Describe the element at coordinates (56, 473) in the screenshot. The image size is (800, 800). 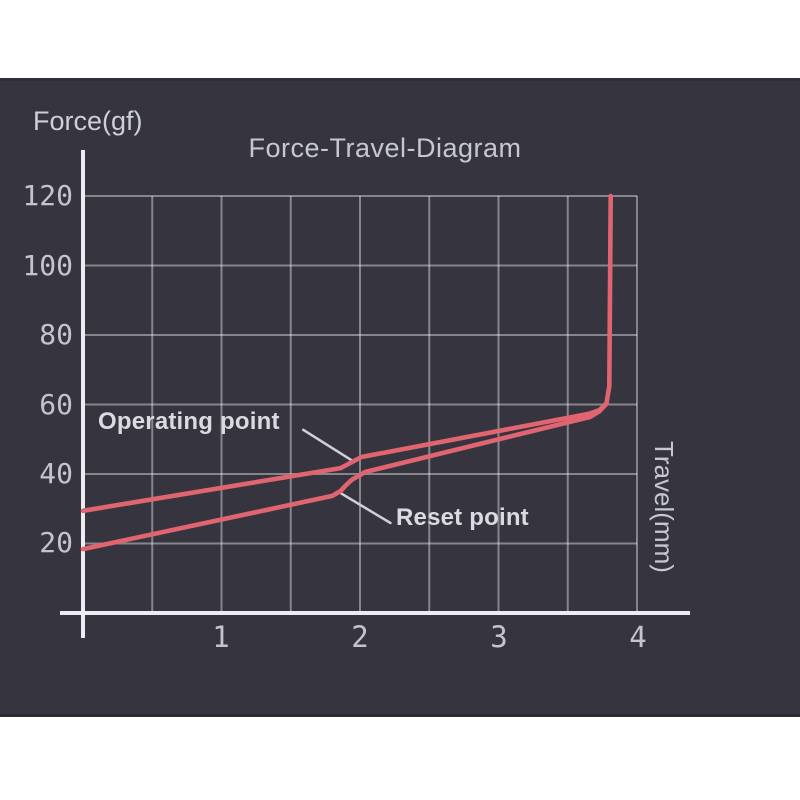
I see `y-tick-40: 40` at that location.